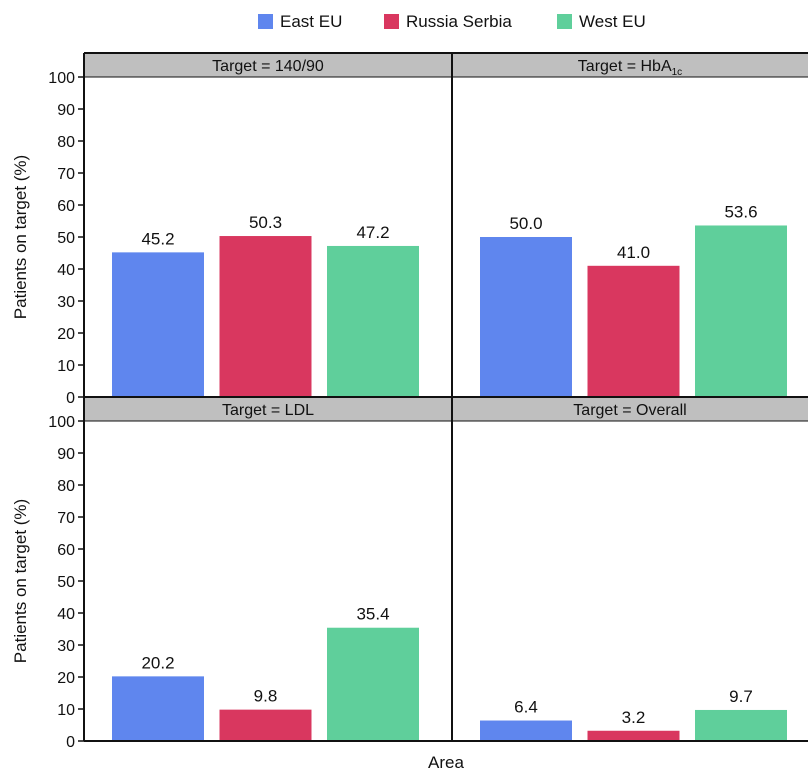 This screenshot has height=776, width=808. I want to click on y-tick-label-2-10: 10, so click(66, 710).